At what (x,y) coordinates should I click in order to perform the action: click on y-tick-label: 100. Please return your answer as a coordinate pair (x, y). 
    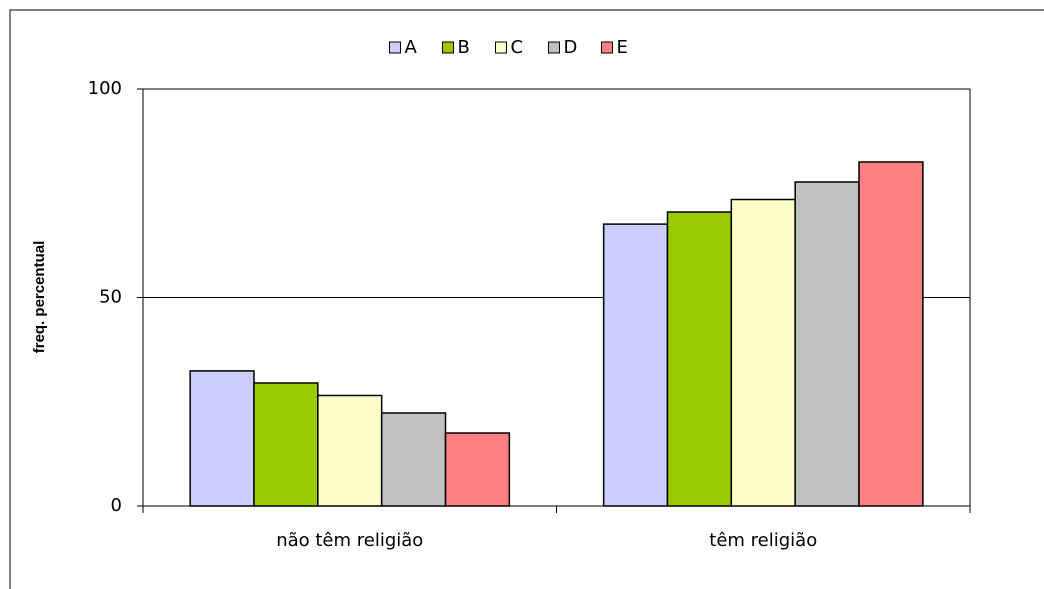
    Looking at the image, I should click on (105, 88).